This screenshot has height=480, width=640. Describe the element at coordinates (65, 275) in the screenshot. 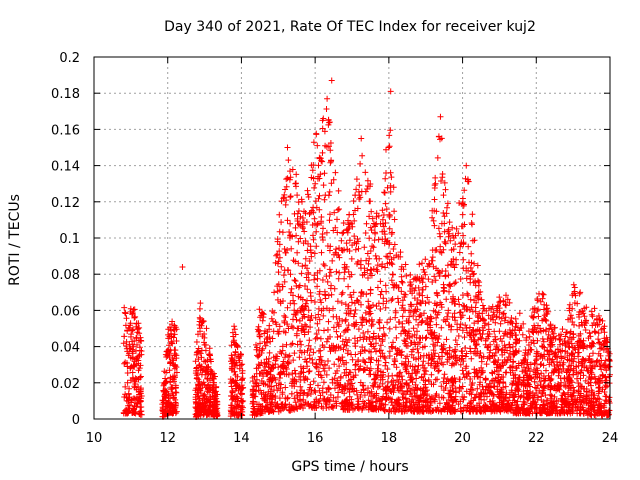

I see `y-tick-label: 0.08` at that location.